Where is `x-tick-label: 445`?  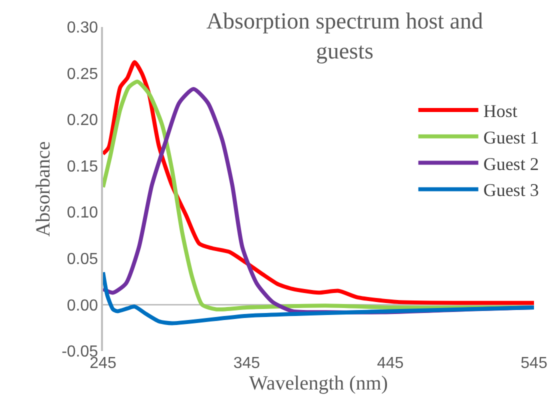 x-tick-label: 445 is located at coordinates (390, 363).